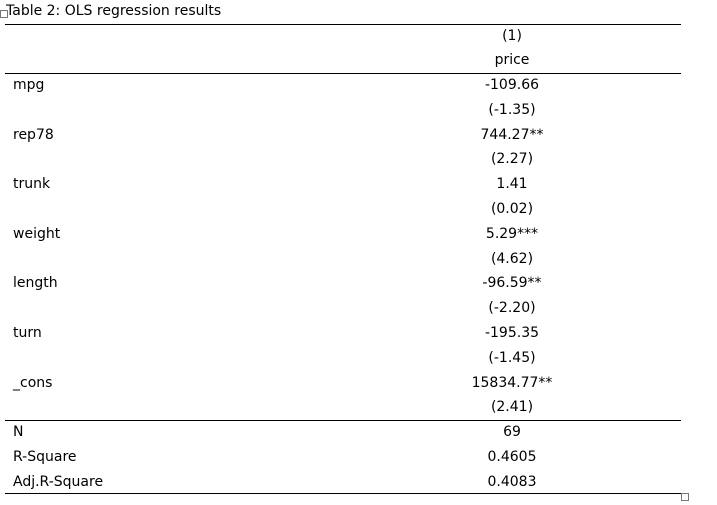  I want to click on t-statistic: (-1.35), so click(512, 109).